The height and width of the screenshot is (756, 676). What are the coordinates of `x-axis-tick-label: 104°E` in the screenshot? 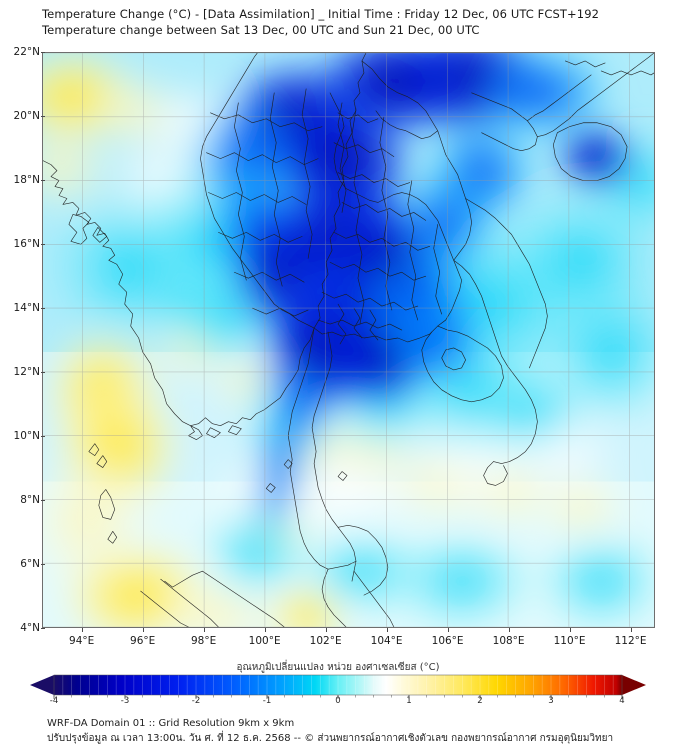 It's located at (386, 641).